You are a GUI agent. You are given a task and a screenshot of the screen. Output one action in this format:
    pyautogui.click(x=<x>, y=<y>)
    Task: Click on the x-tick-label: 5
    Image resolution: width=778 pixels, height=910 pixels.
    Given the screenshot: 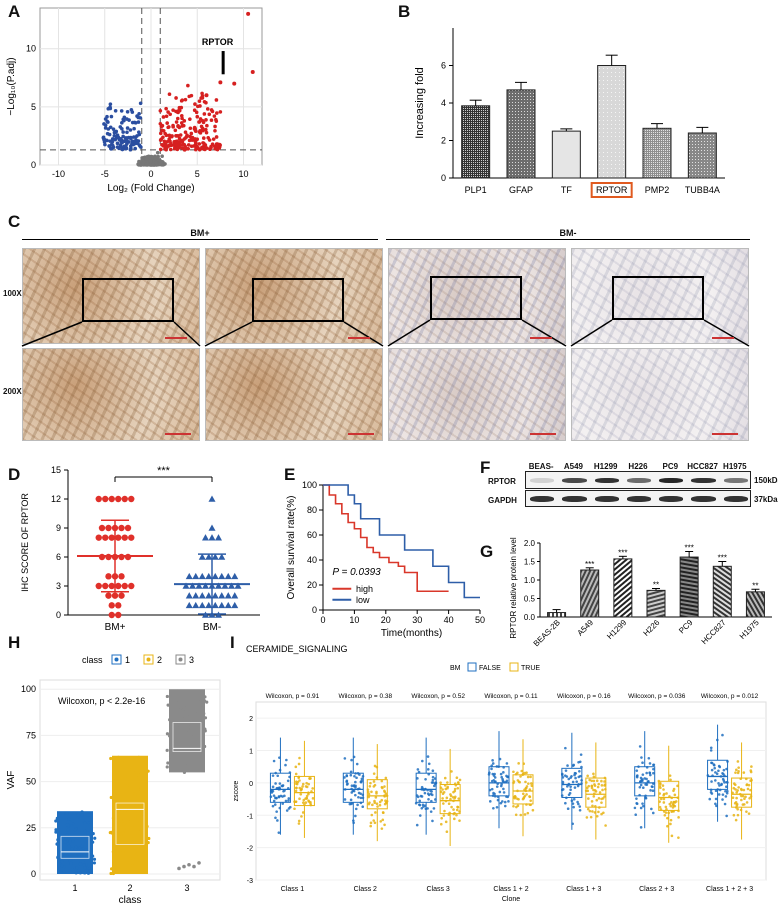 What is the action you would take?
    pyautogui.click(x=197, y=174)
    